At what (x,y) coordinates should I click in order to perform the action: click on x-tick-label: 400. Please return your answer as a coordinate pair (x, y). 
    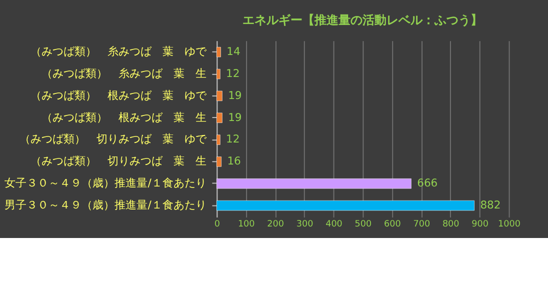
    Looking at the image, I should click on (334, 224).